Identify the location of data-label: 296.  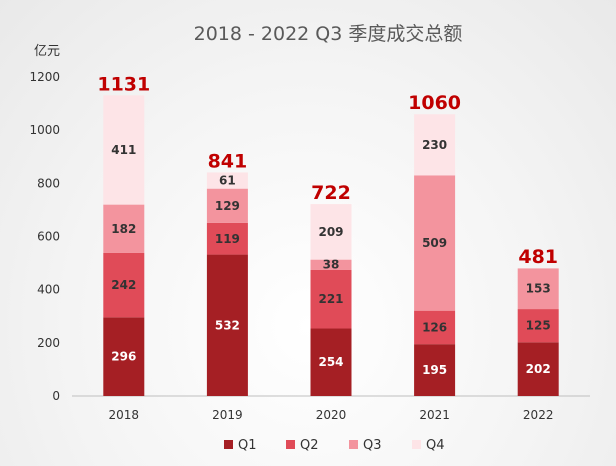
(123, 357).